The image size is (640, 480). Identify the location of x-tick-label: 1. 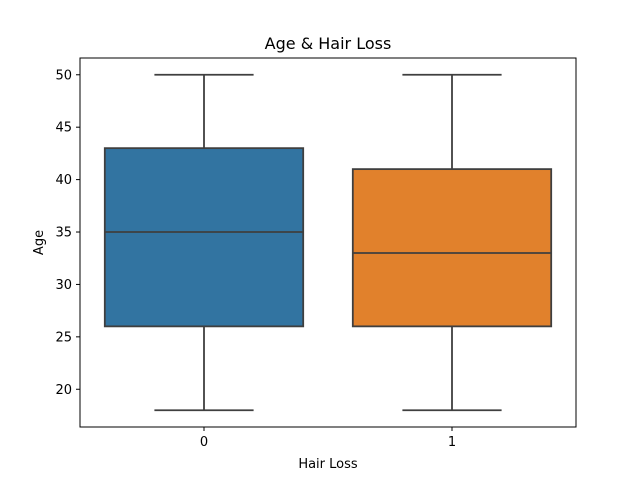
(452, 442).